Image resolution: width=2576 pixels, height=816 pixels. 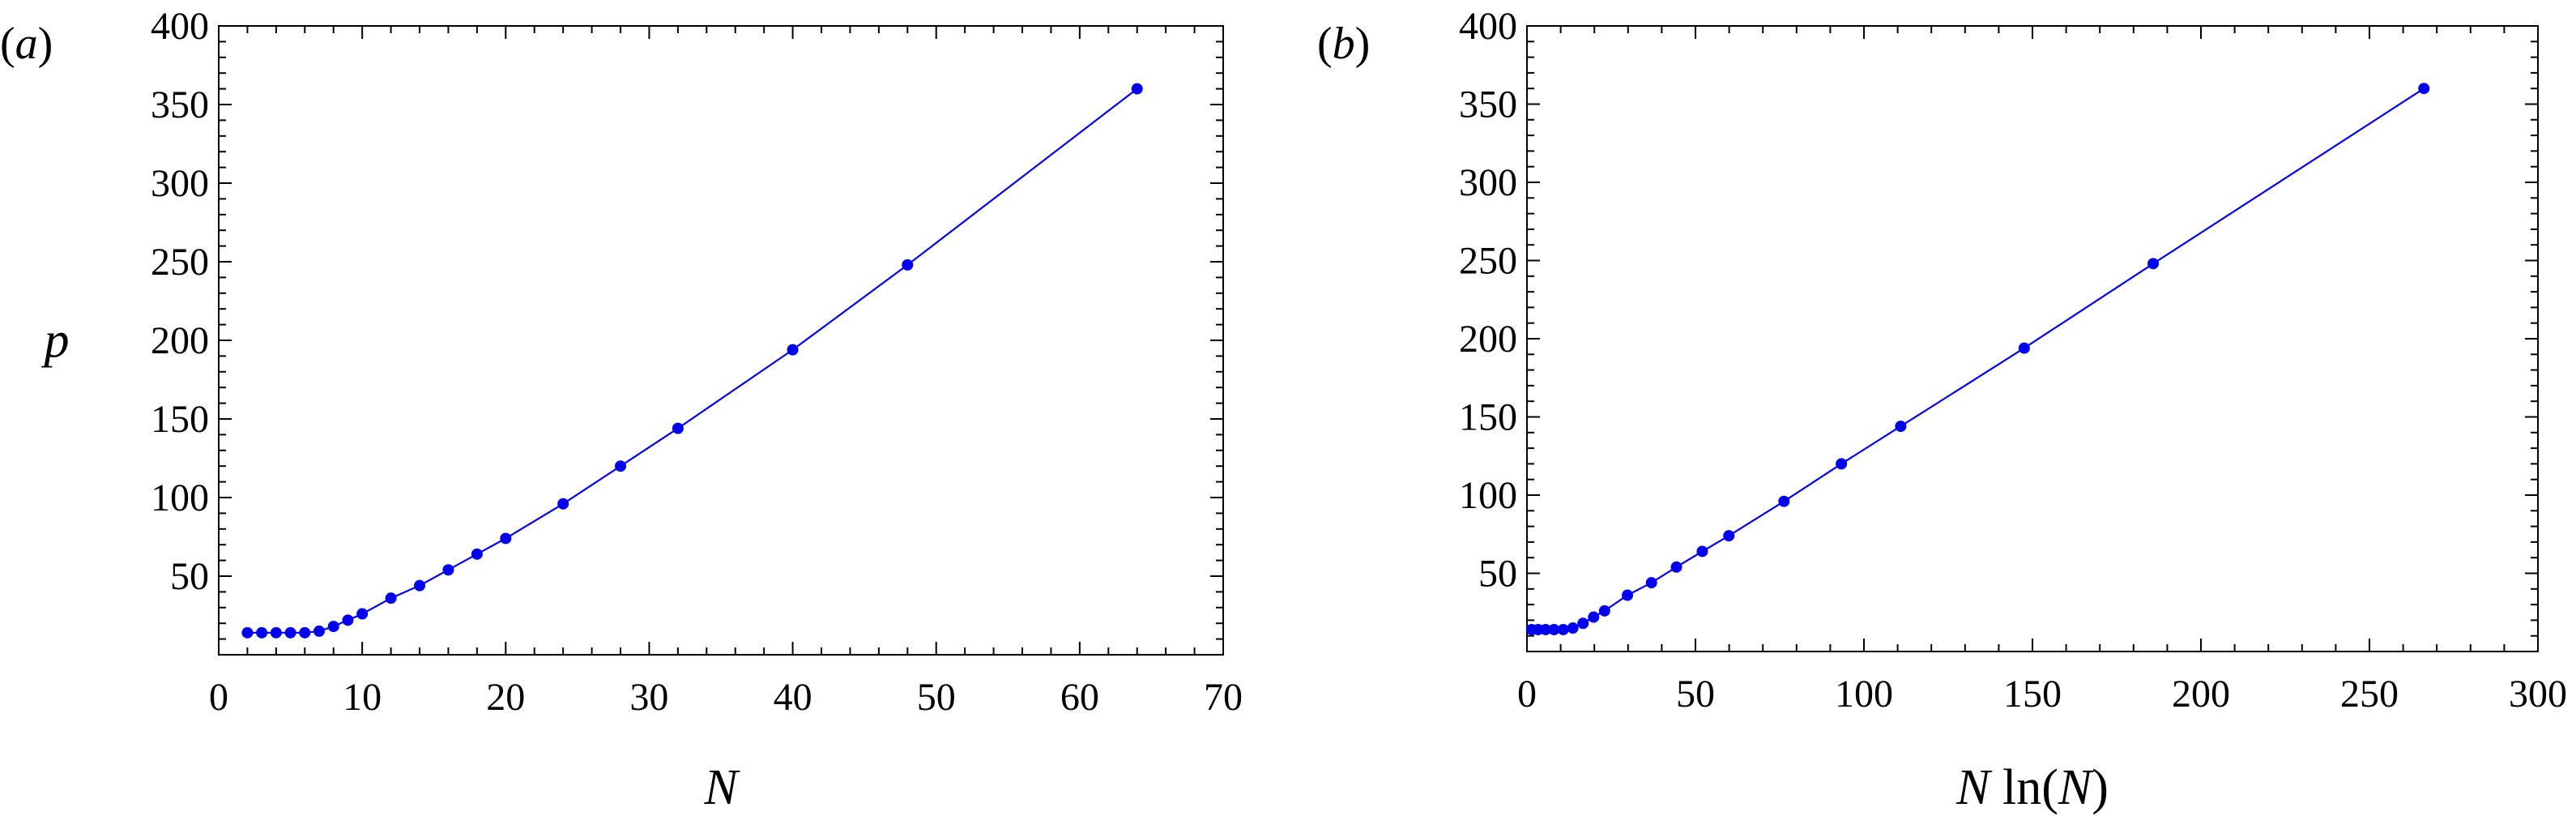 I want to click on x-tick-label: 250, so click(x=2369, y=695).